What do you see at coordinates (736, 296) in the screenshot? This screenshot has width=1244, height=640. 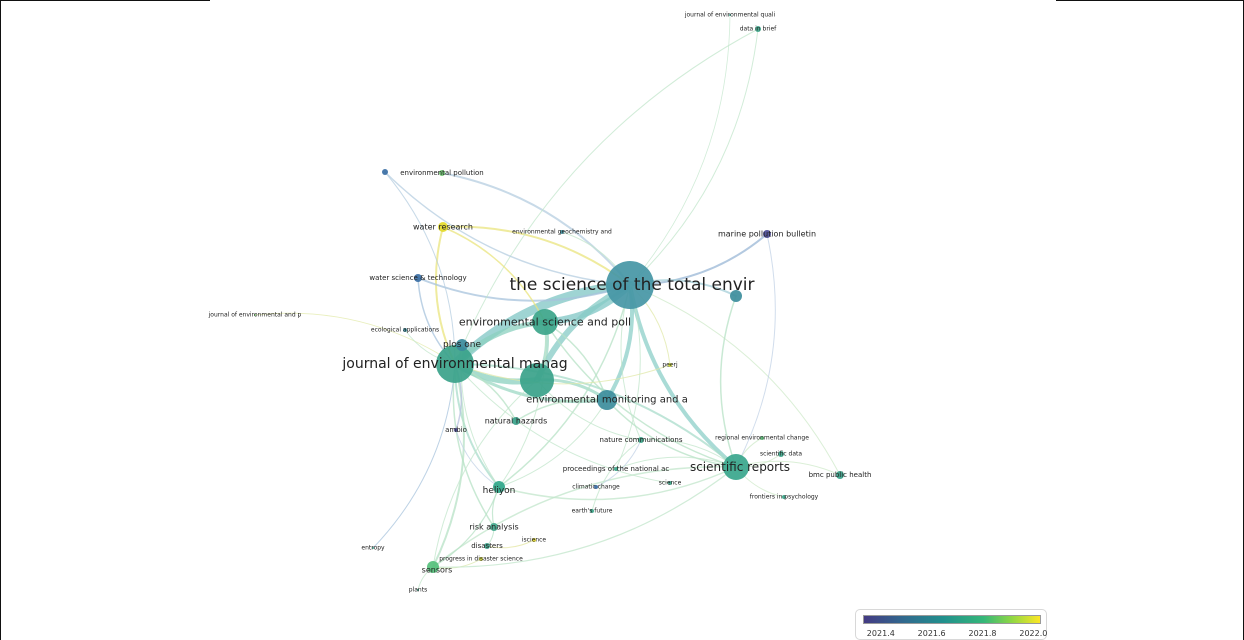 I see `journal-node-tealnode` at bounding box center [736, 296].